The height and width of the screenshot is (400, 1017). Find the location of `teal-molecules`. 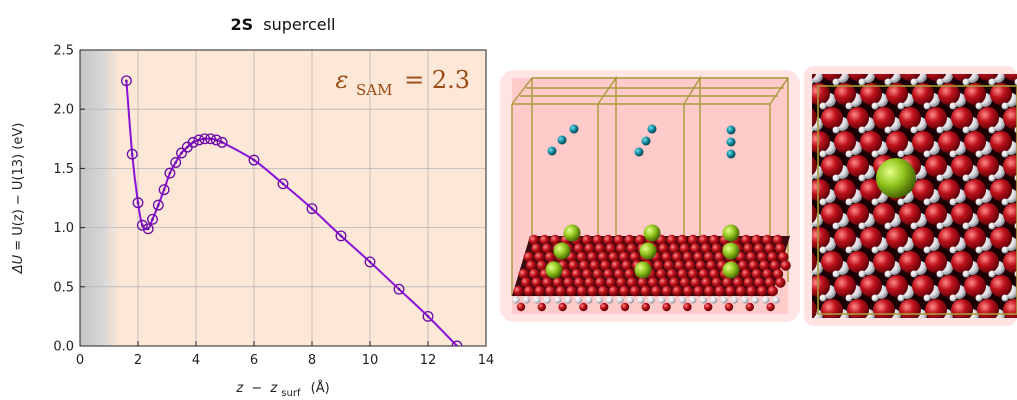

teal-molecules is located at coordinates (641, 141).